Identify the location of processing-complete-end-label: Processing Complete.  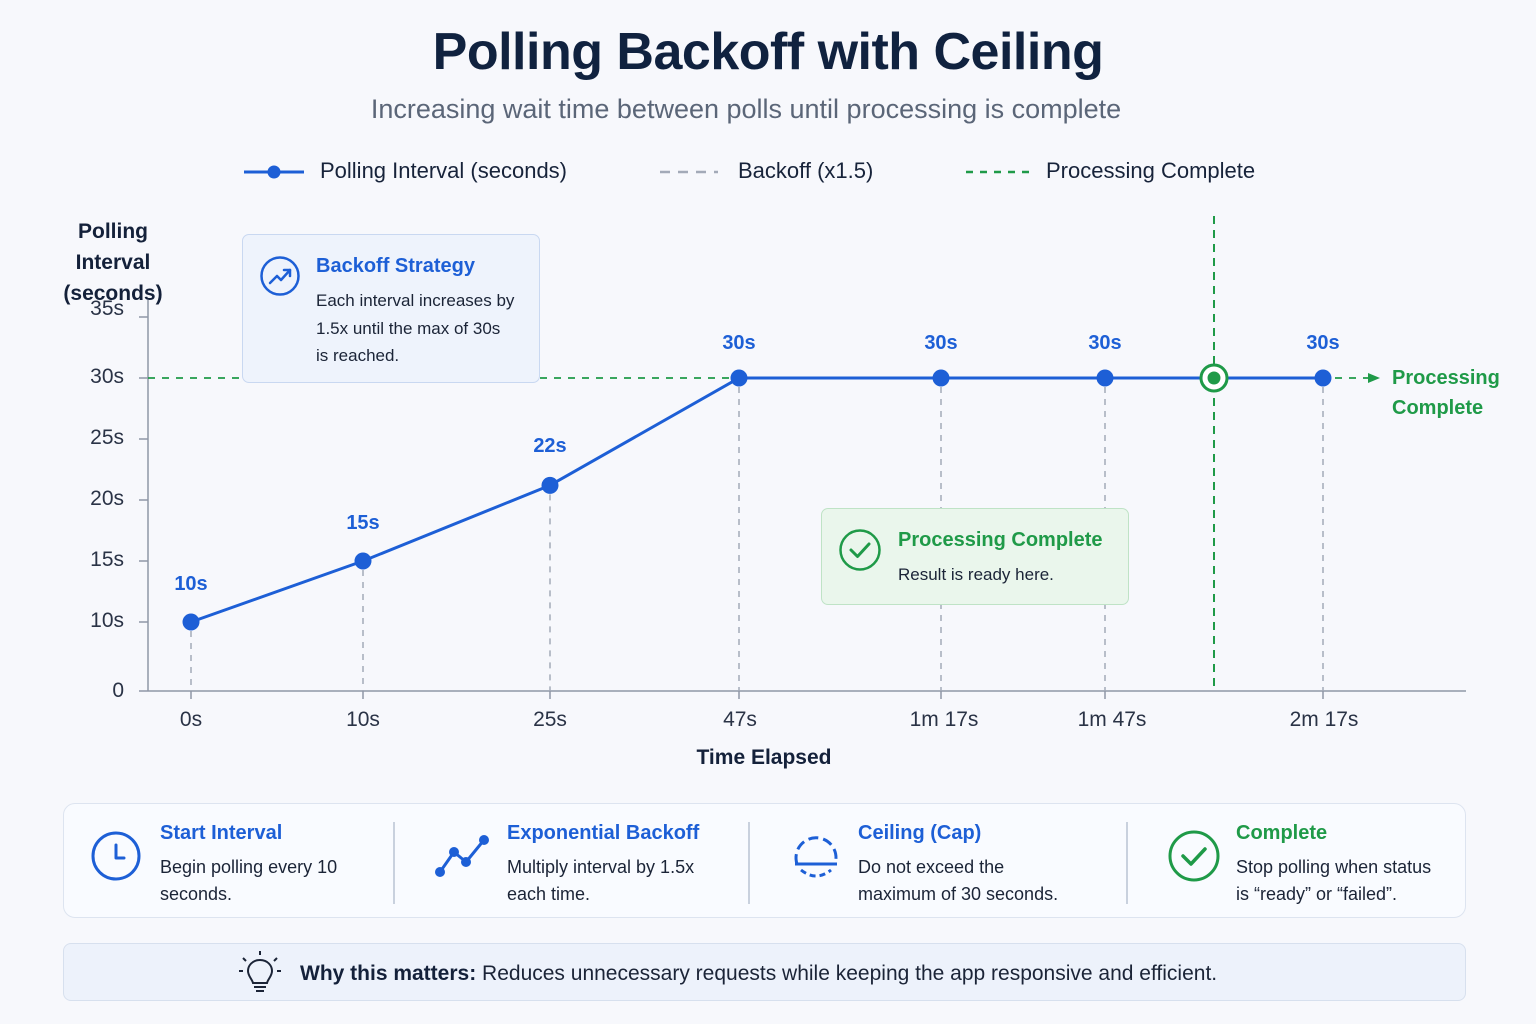
(1452, 393).